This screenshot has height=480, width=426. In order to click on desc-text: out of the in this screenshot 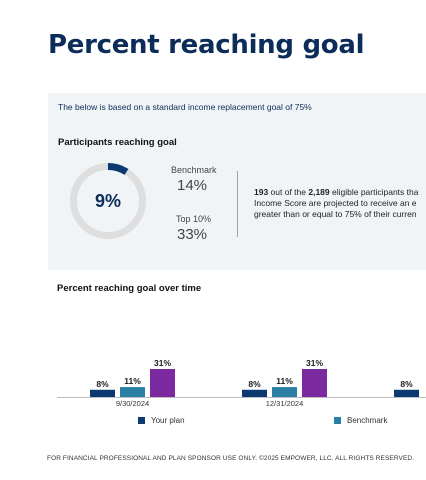, I will do `click(288, 192)`.